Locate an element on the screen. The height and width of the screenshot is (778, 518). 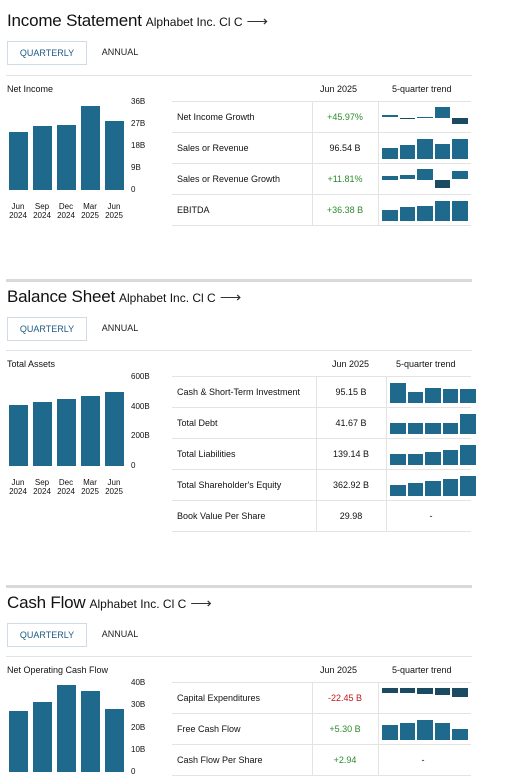
y-tick-label: 10B is located at coordinates (138, 749).